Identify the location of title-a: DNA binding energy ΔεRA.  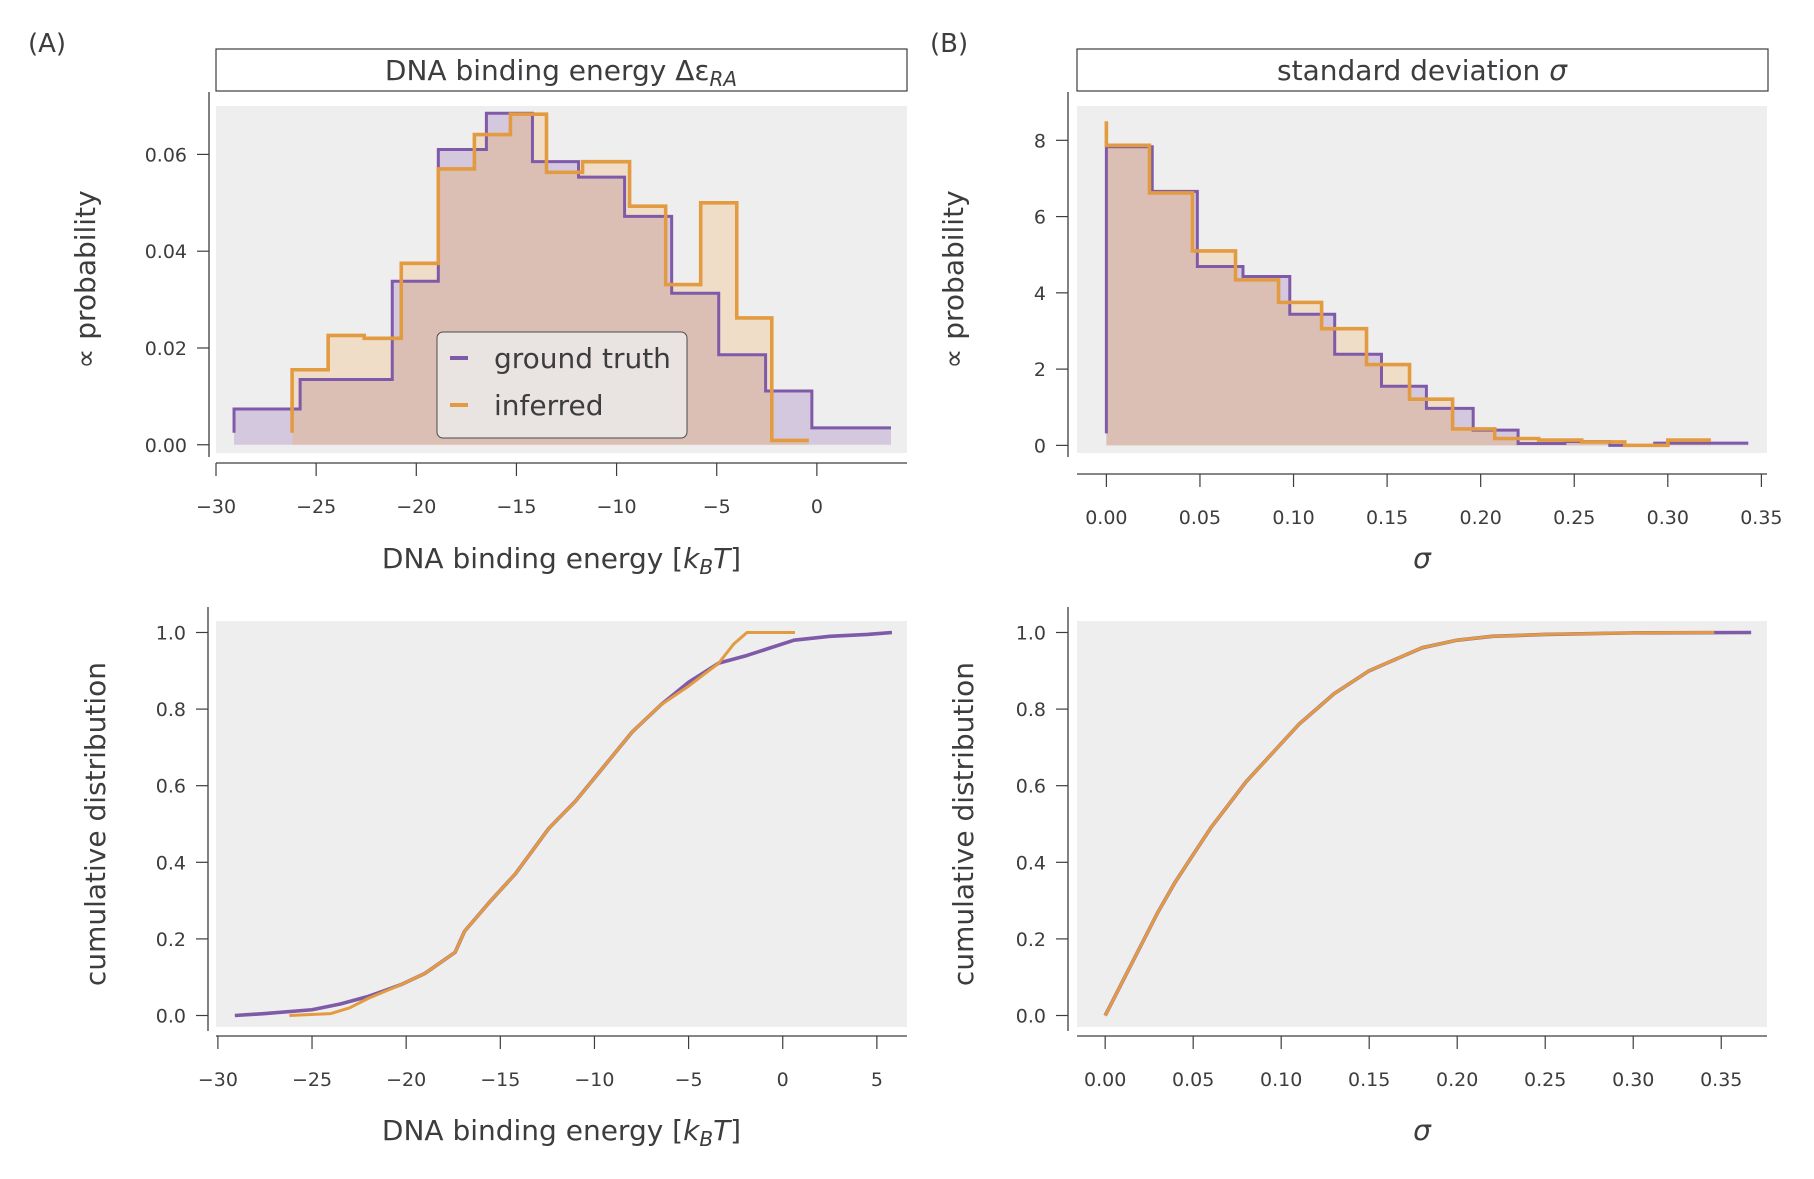
(561, 72).